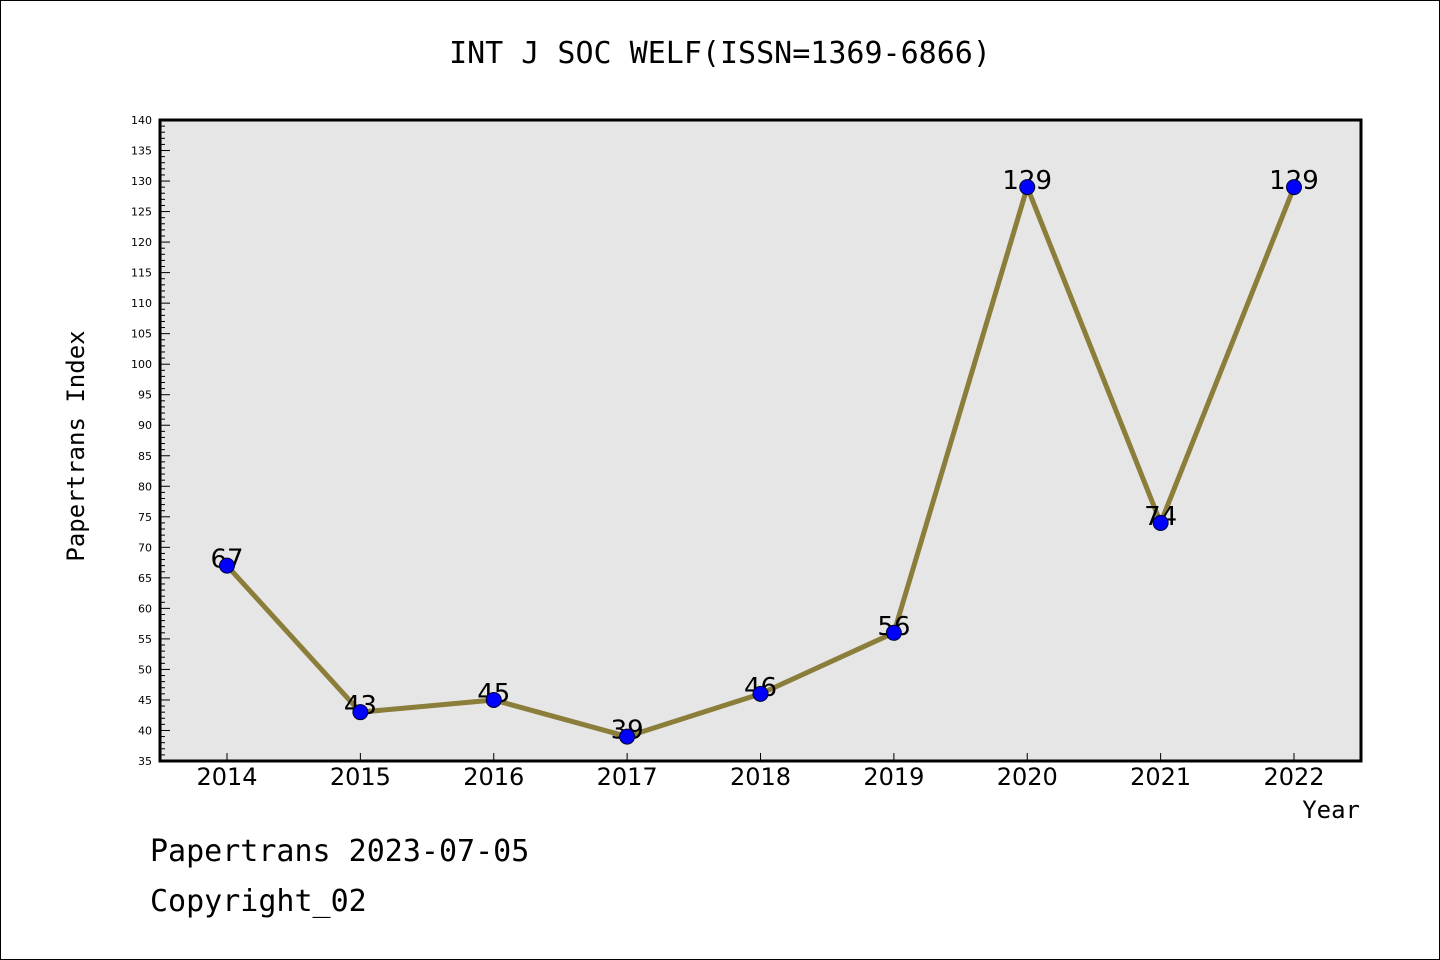 The image size is (1440, 960). I want to click on y-tick-label: 80, so click(145, 486).